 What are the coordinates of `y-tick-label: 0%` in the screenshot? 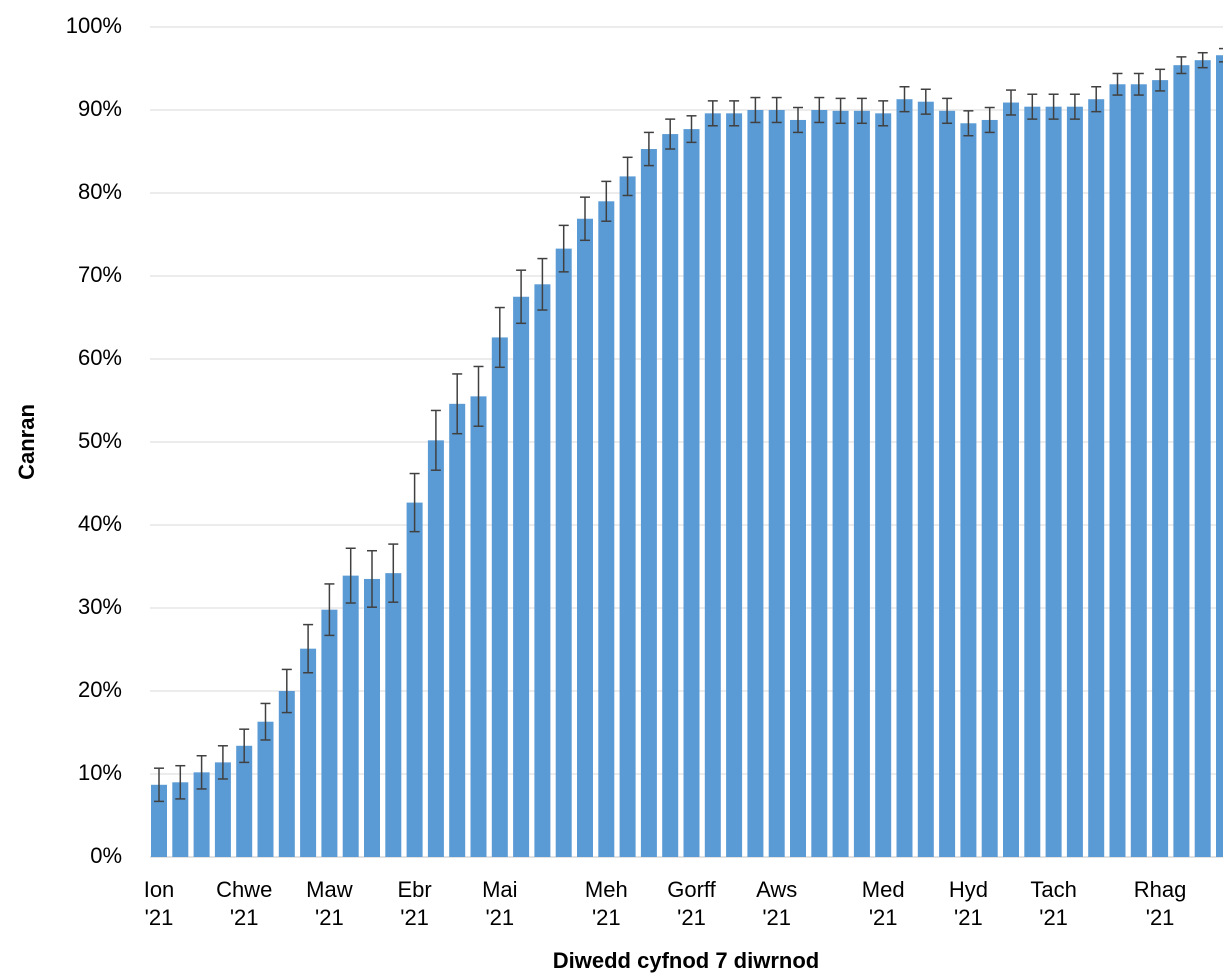 It's located at (106, 855).